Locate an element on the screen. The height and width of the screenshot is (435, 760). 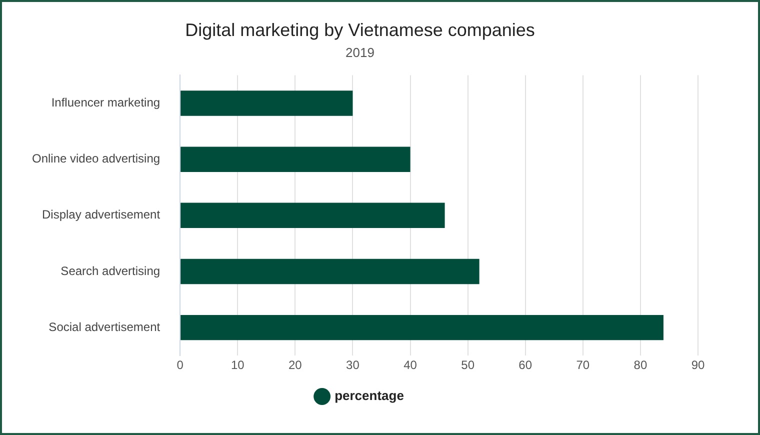
chart-title: Digital marketing by Vietnamese companies is located at coordinates (360, 30).